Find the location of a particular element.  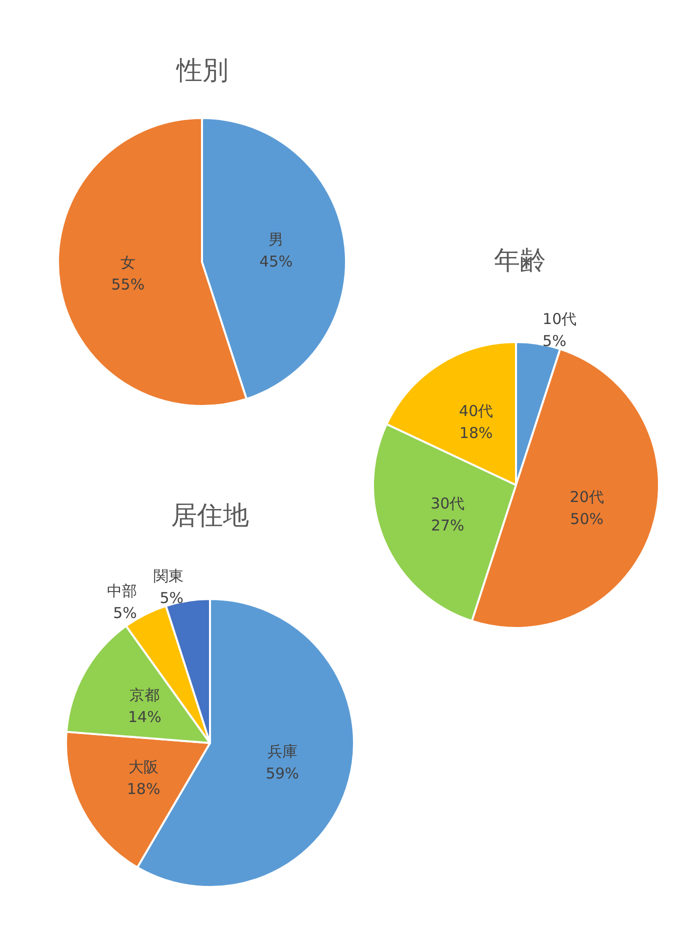

data-label: 55% is located at coordinates (128, 285).